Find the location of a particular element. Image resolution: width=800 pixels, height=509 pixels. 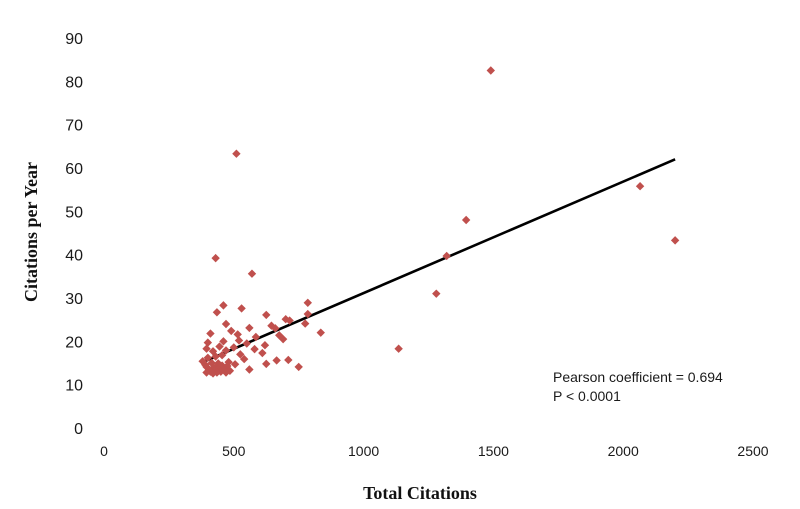

x-tick-label: 2000 is located at coordinates (623, 451).